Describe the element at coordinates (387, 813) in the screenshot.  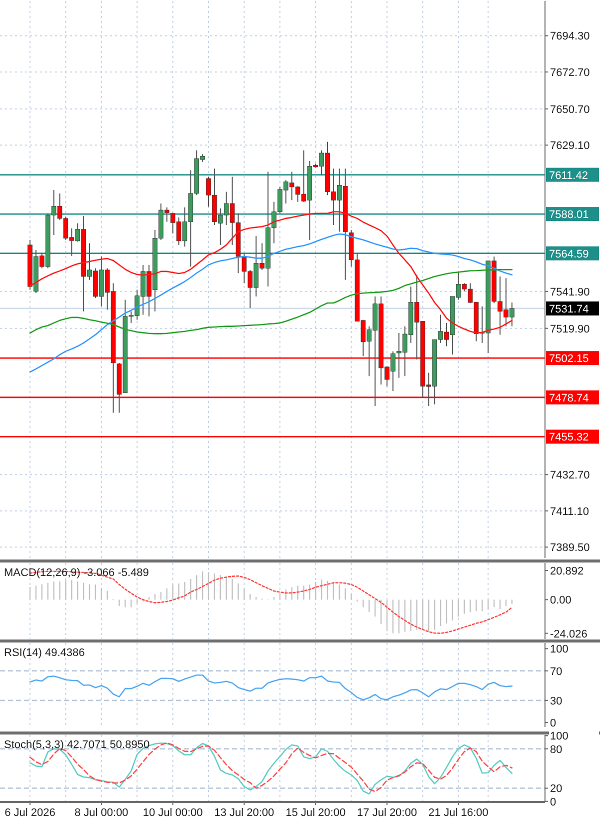
I see `x-tick-label: 17 Jul 20:00` at that location.